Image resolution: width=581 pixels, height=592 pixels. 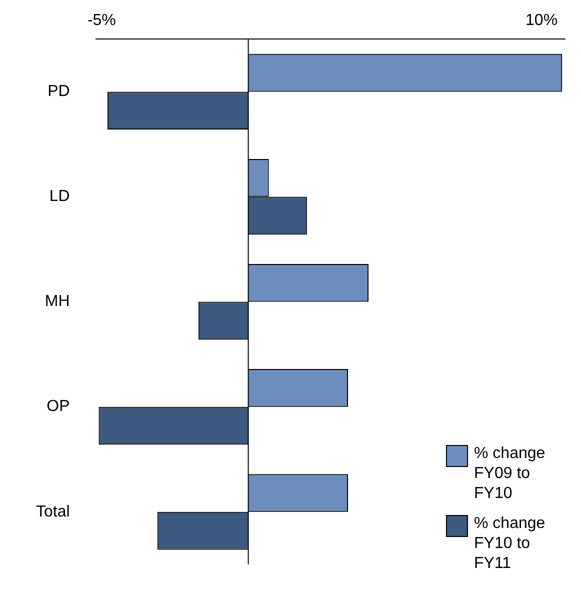 I want to click on x-tick-label: 10%, so click(x=542, y=21).